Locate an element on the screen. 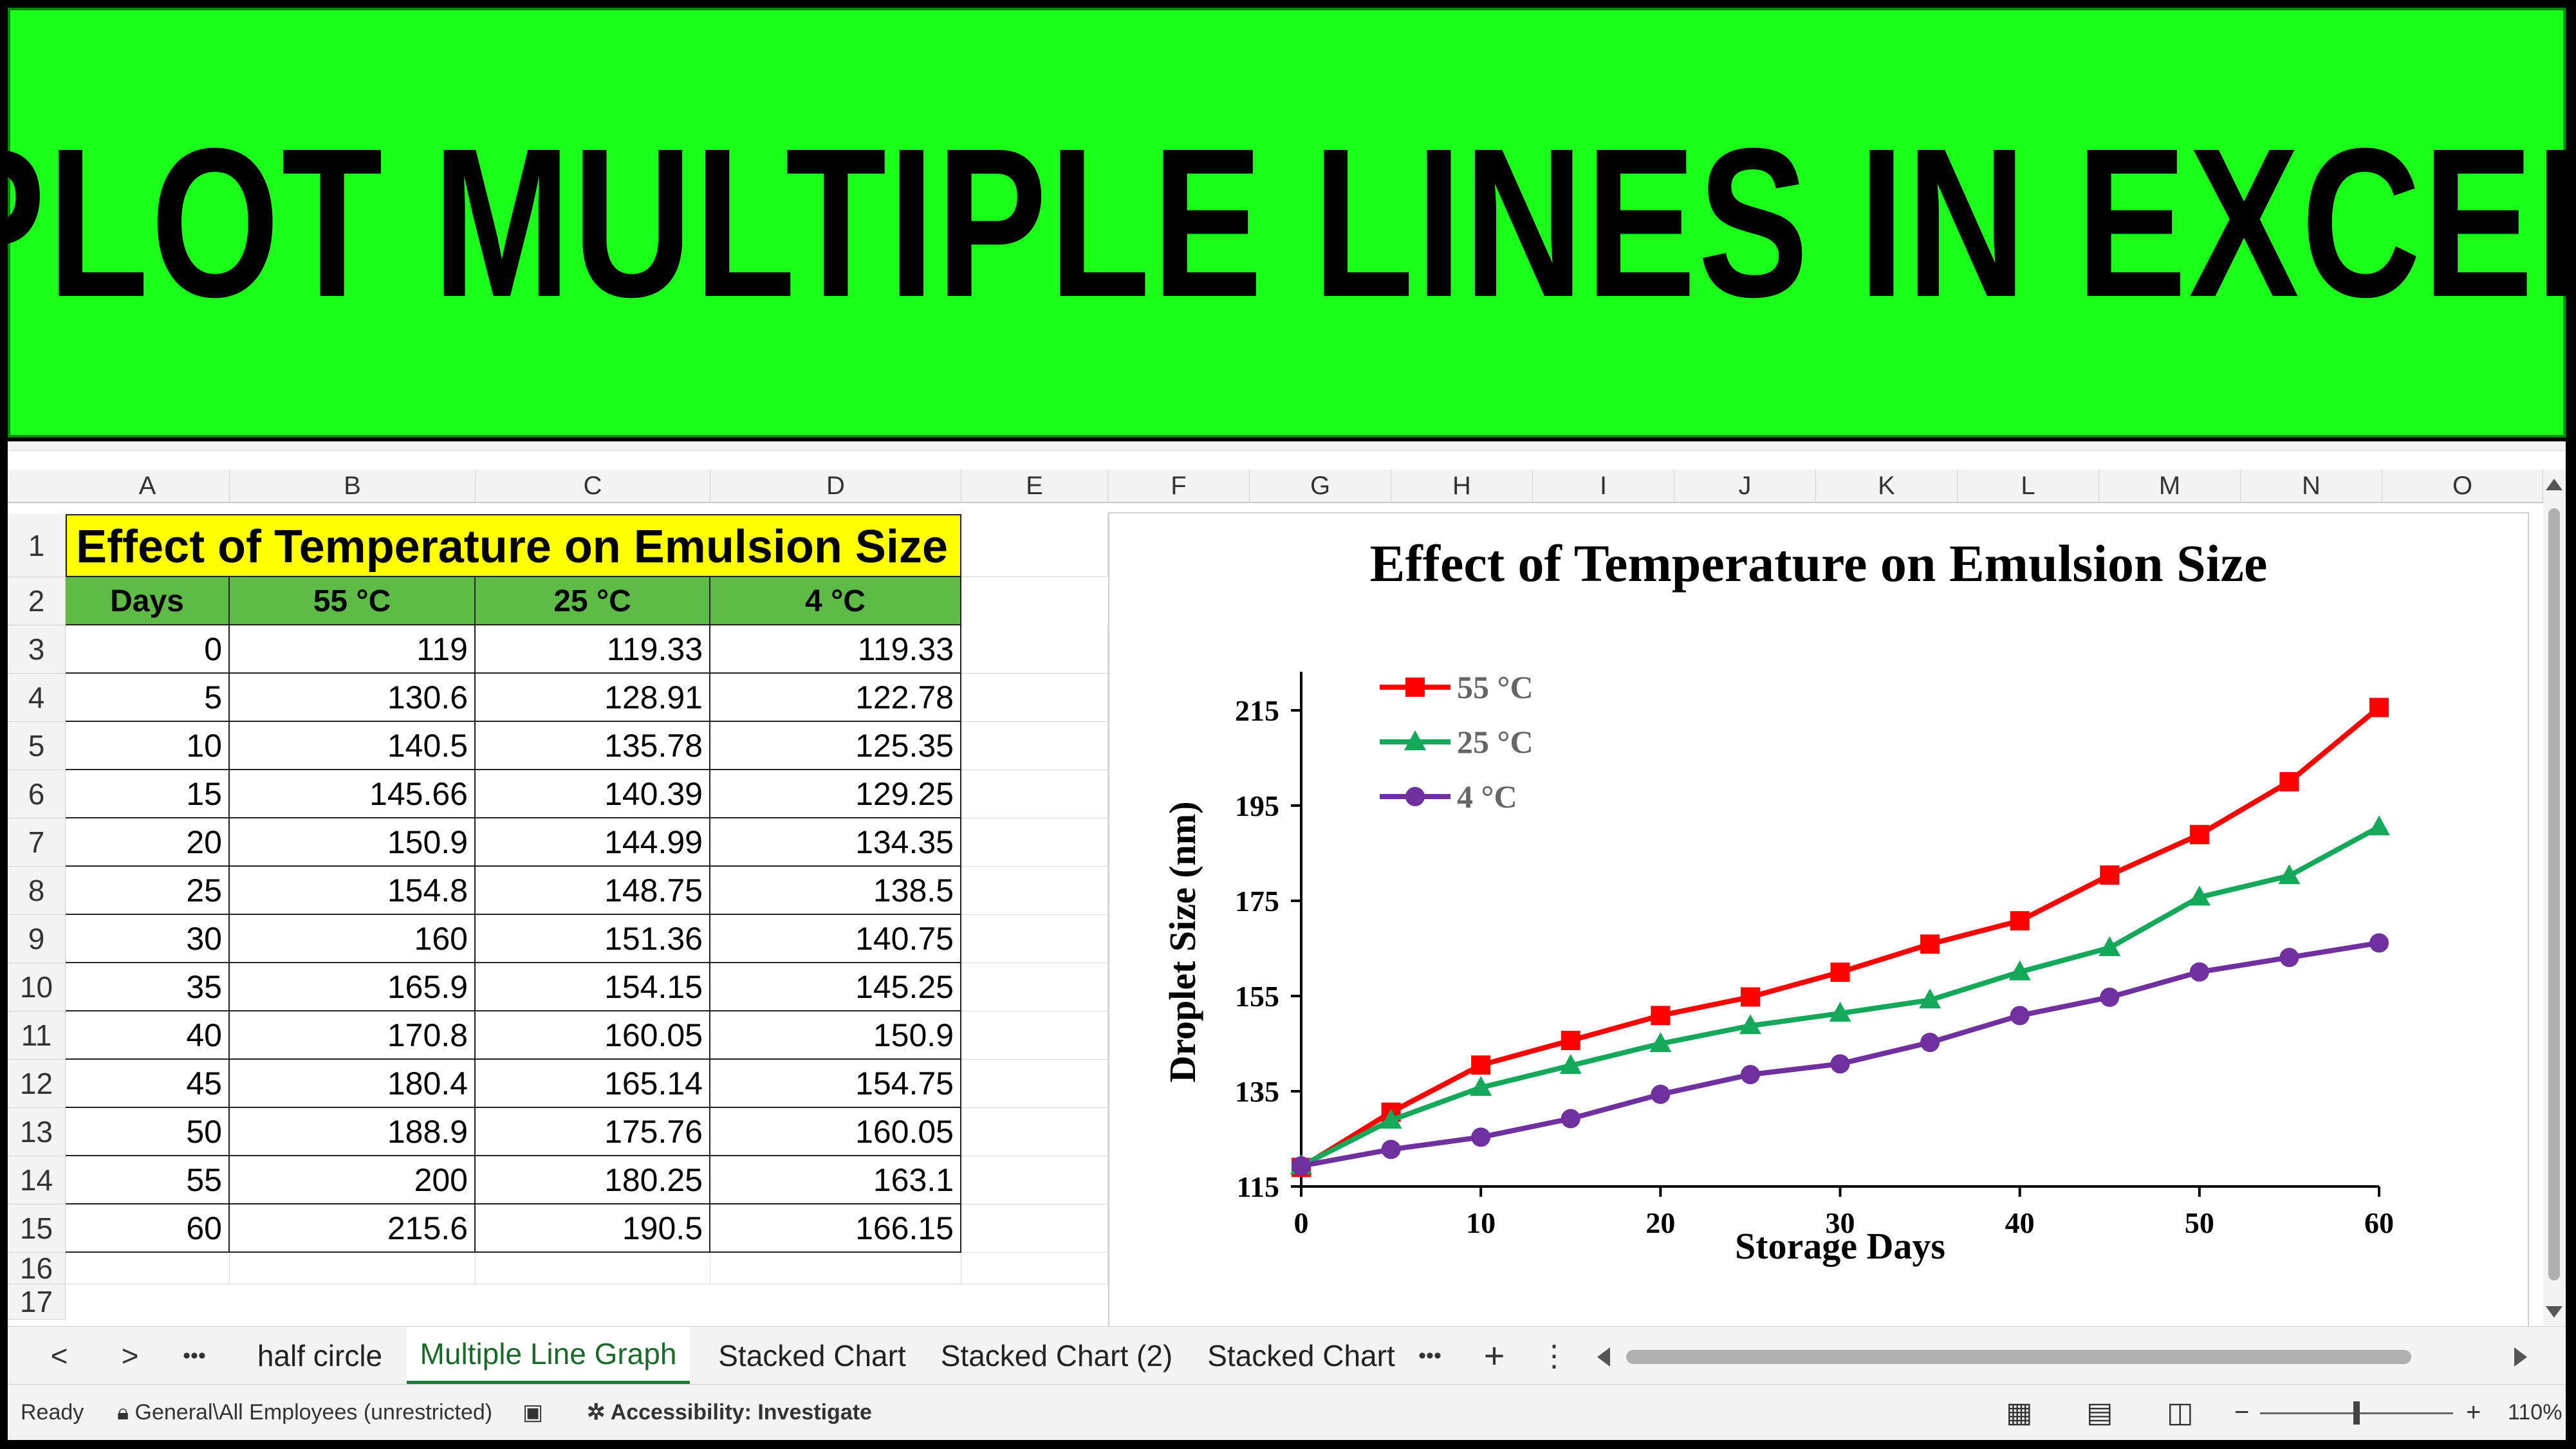  table-header-cell: 25 °C is located at coordinates (593, 601).